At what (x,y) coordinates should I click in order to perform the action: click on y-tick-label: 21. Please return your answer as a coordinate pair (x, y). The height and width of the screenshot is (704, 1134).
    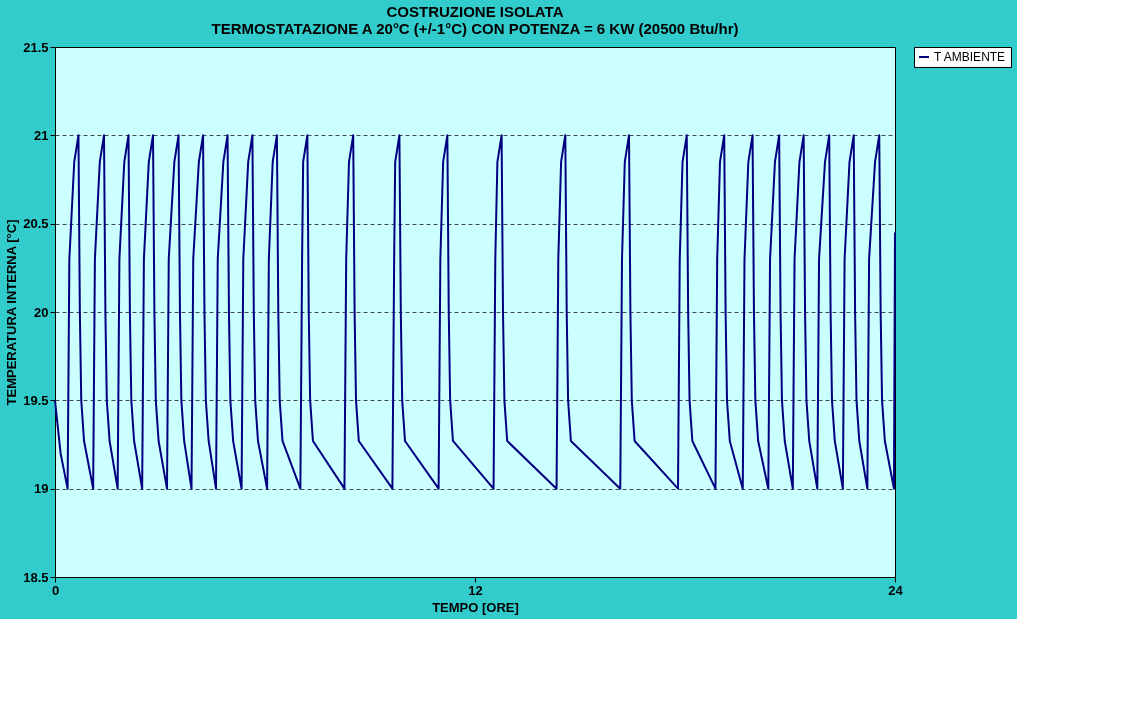
    Looking at the image, I should click on (41, 135).